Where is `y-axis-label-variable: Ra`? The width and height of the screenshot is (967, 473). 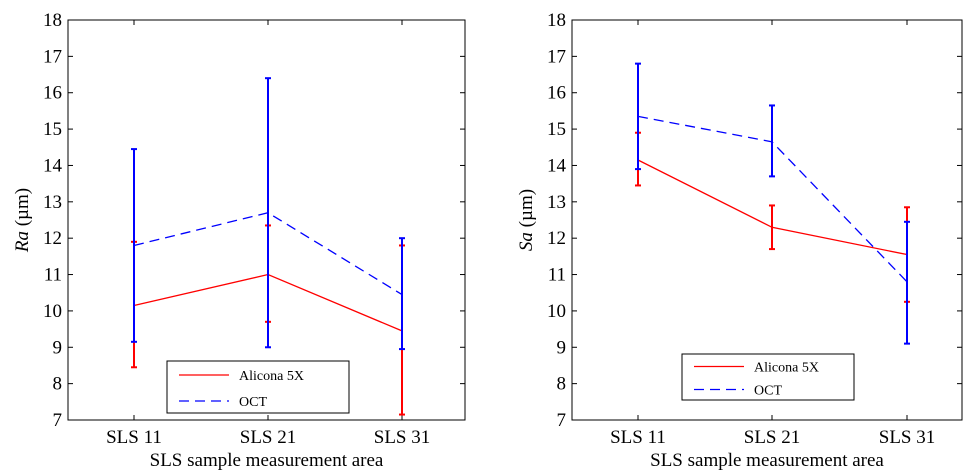 y-axis-label-variable: Ra is located at coordinates (22, 242).